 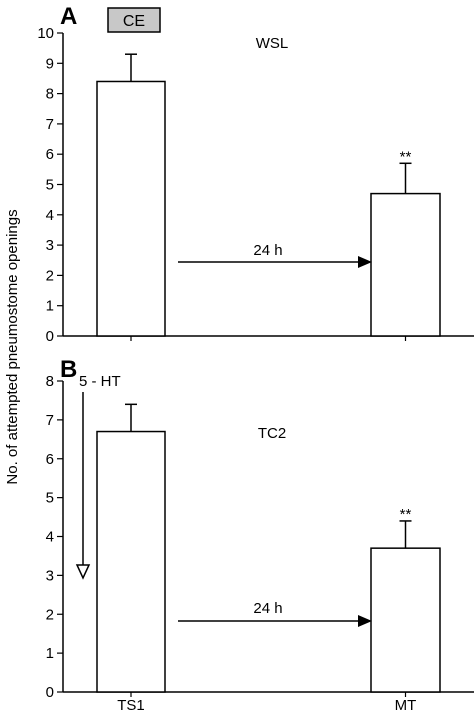 What do you see at coordinates (50, 614) in the screenshot?
I see `panel-b-y-tick-label: 2` at bounding box center [50, 614].